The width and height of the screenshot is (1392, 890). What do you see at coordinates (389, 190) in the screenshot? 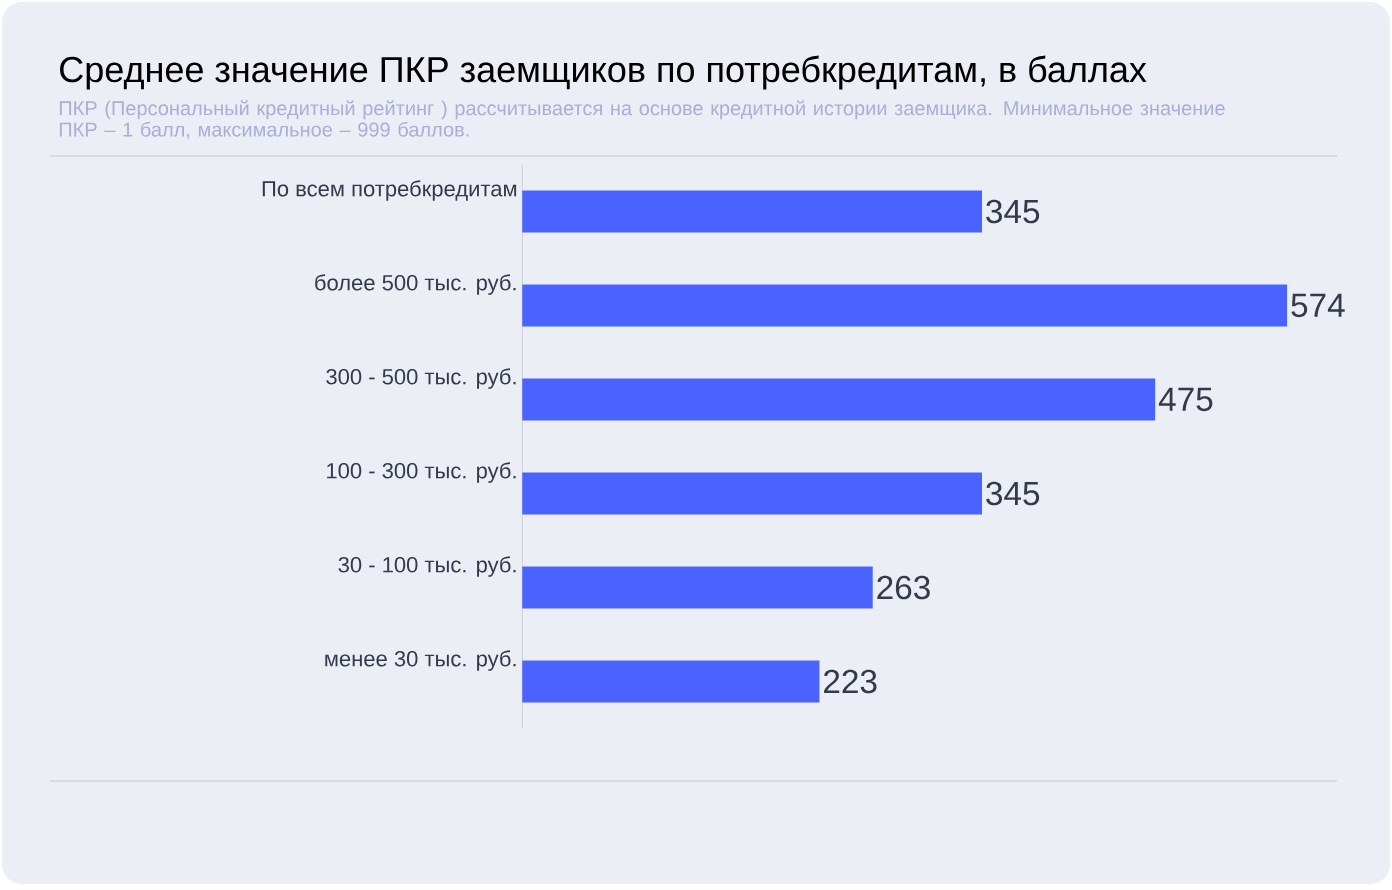
I see `y-tick-label: По всем потребкредитам` at bounding box center [389, 190].